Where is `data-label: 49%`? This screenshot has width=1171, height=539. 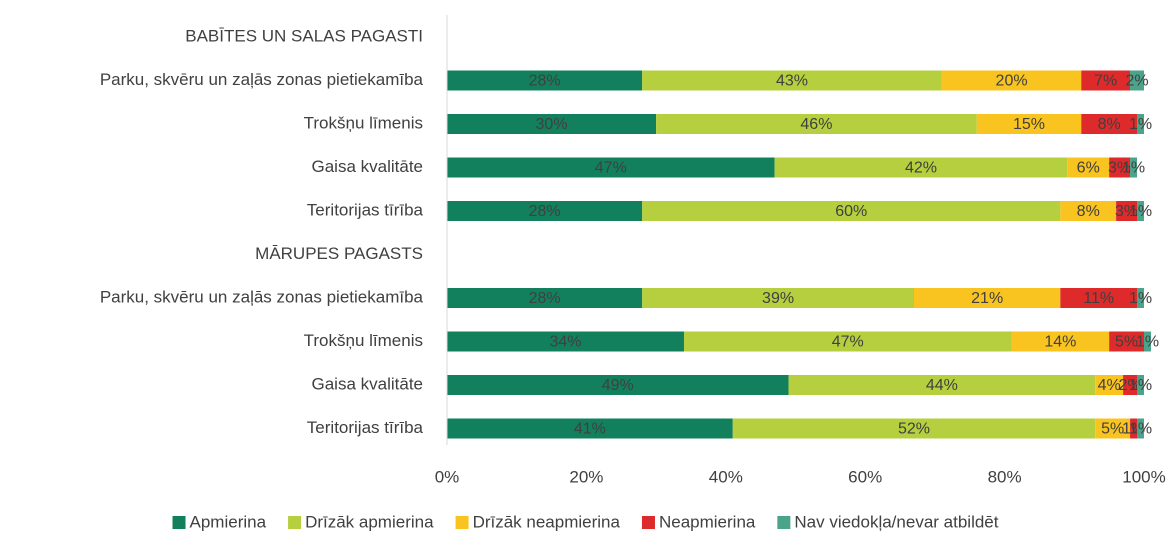 data-label: 49% is located at coordinates (618, 385).